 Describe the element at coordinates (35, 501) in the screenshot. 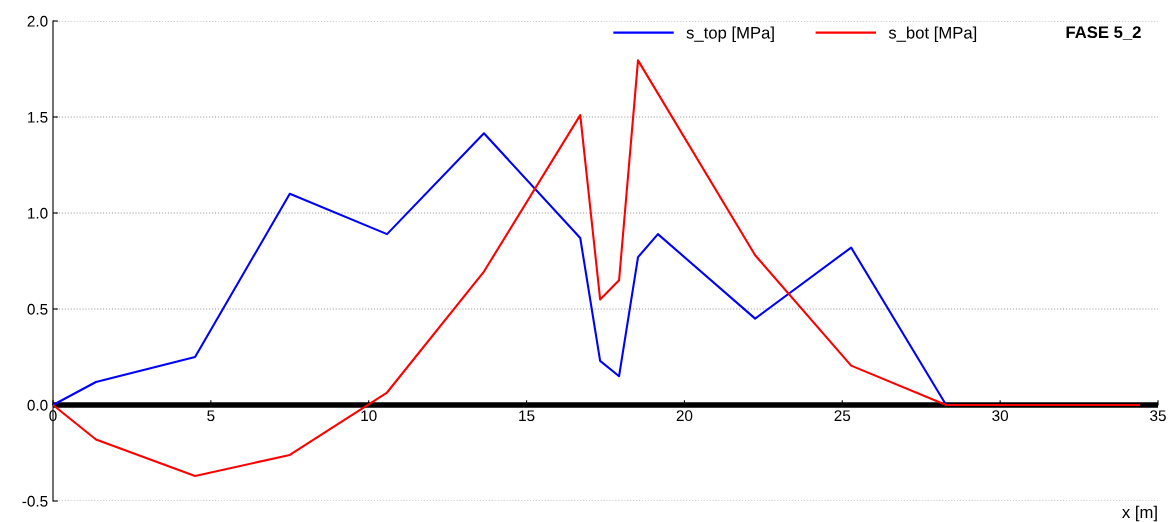

I see `y-tick-label: -0.5` at that location.